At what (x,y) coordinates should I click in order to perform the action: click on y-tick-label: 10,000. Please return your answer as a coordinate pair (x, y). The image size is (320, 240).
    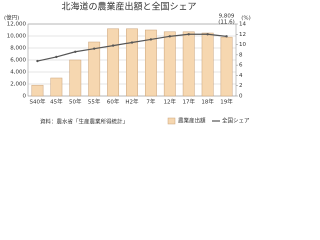
    Looking at the image, I should click on (17, 37).